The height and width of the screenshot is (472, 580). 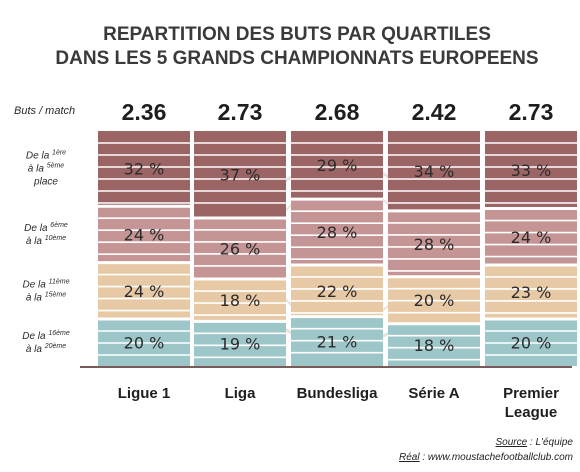 What do you see at coordinates (44, 111) in the screenshot?
I see `goals-per-match-label: Buts / match` at bounding box center [44, 111].